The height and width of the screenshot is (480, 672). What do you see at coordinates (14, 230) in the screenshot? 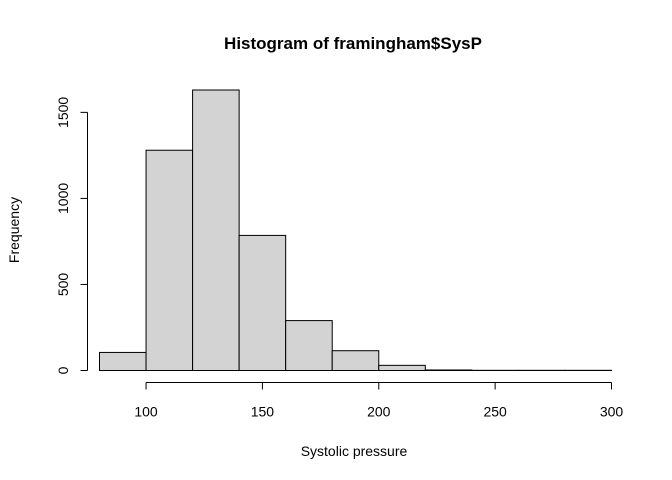
I see `y-axis-label: Frequency` at bounding box center [14, 230].